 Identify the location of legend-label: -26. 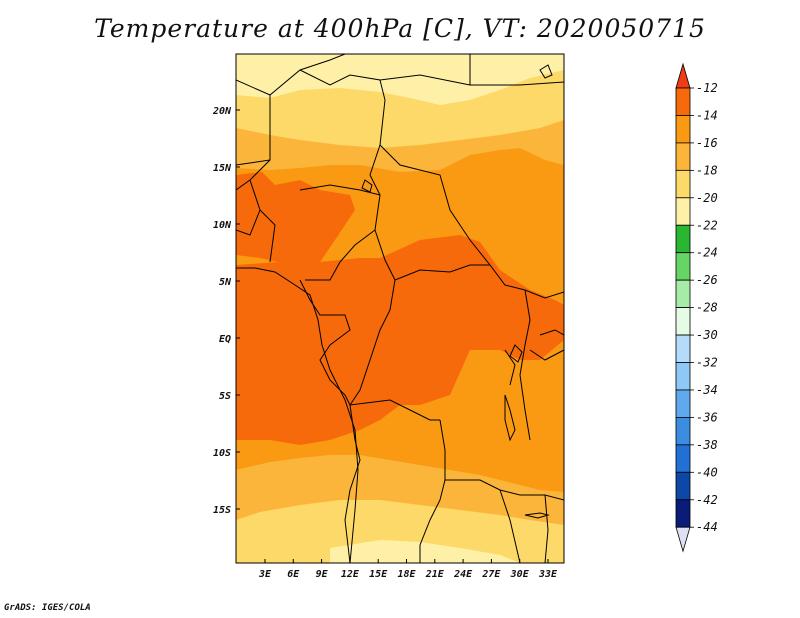
(707, 280).